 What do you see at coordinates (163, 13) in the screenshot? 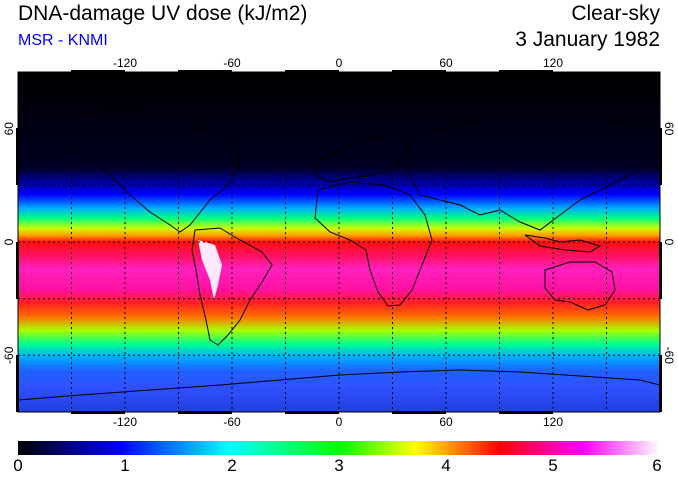
I see `chart-title: DNA-damage UV dose (kJ/m2)` at bounding box center [163, 13].